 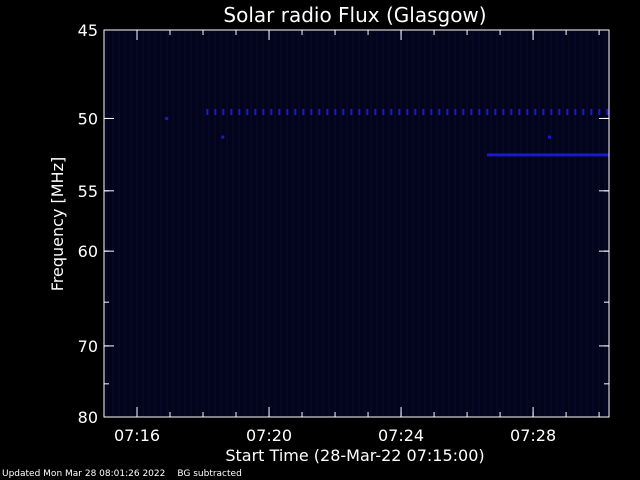 What do you see at coordinates (84, 474) in the screenshot?
I see `updated-timestamp: Updated Mon Mar 28 08:01:26 2022` at bounding box center [84, 474].